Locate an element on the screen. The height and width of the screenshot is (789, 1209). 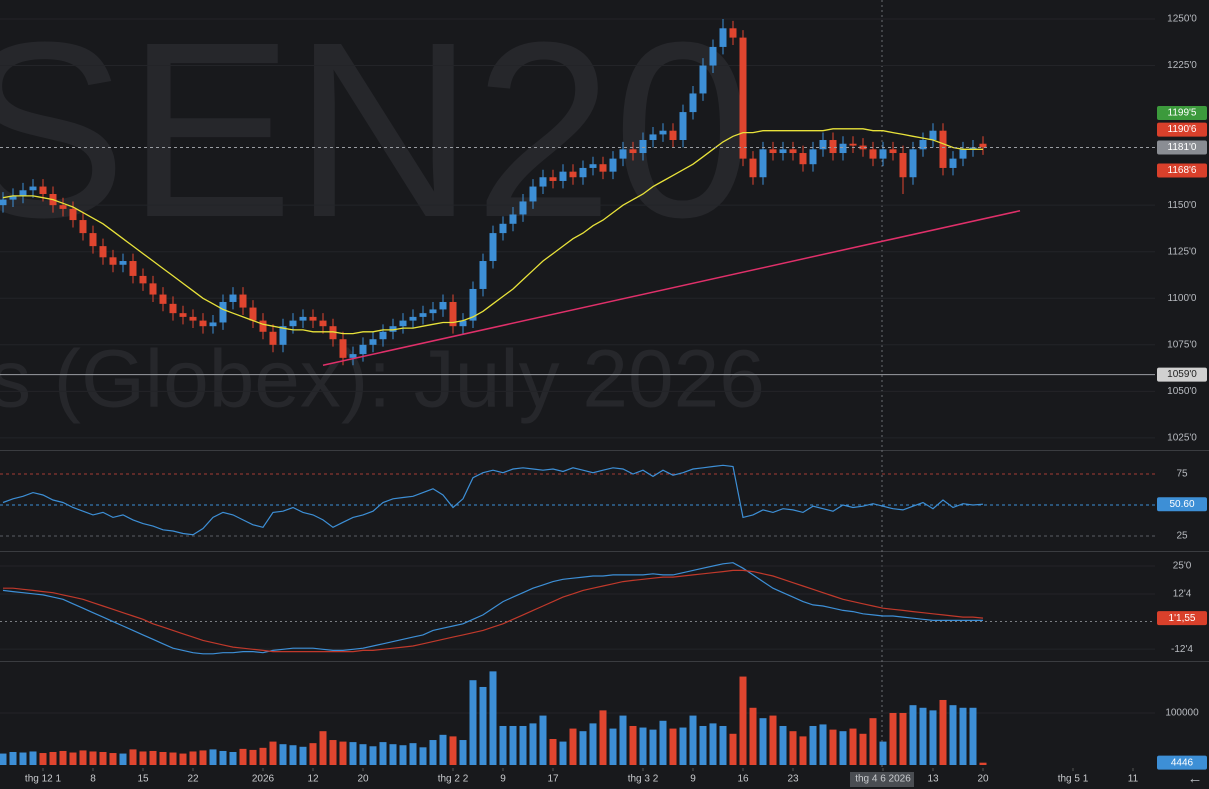
y-tick-label: 25'0 is located at coordinates (1182, 566).